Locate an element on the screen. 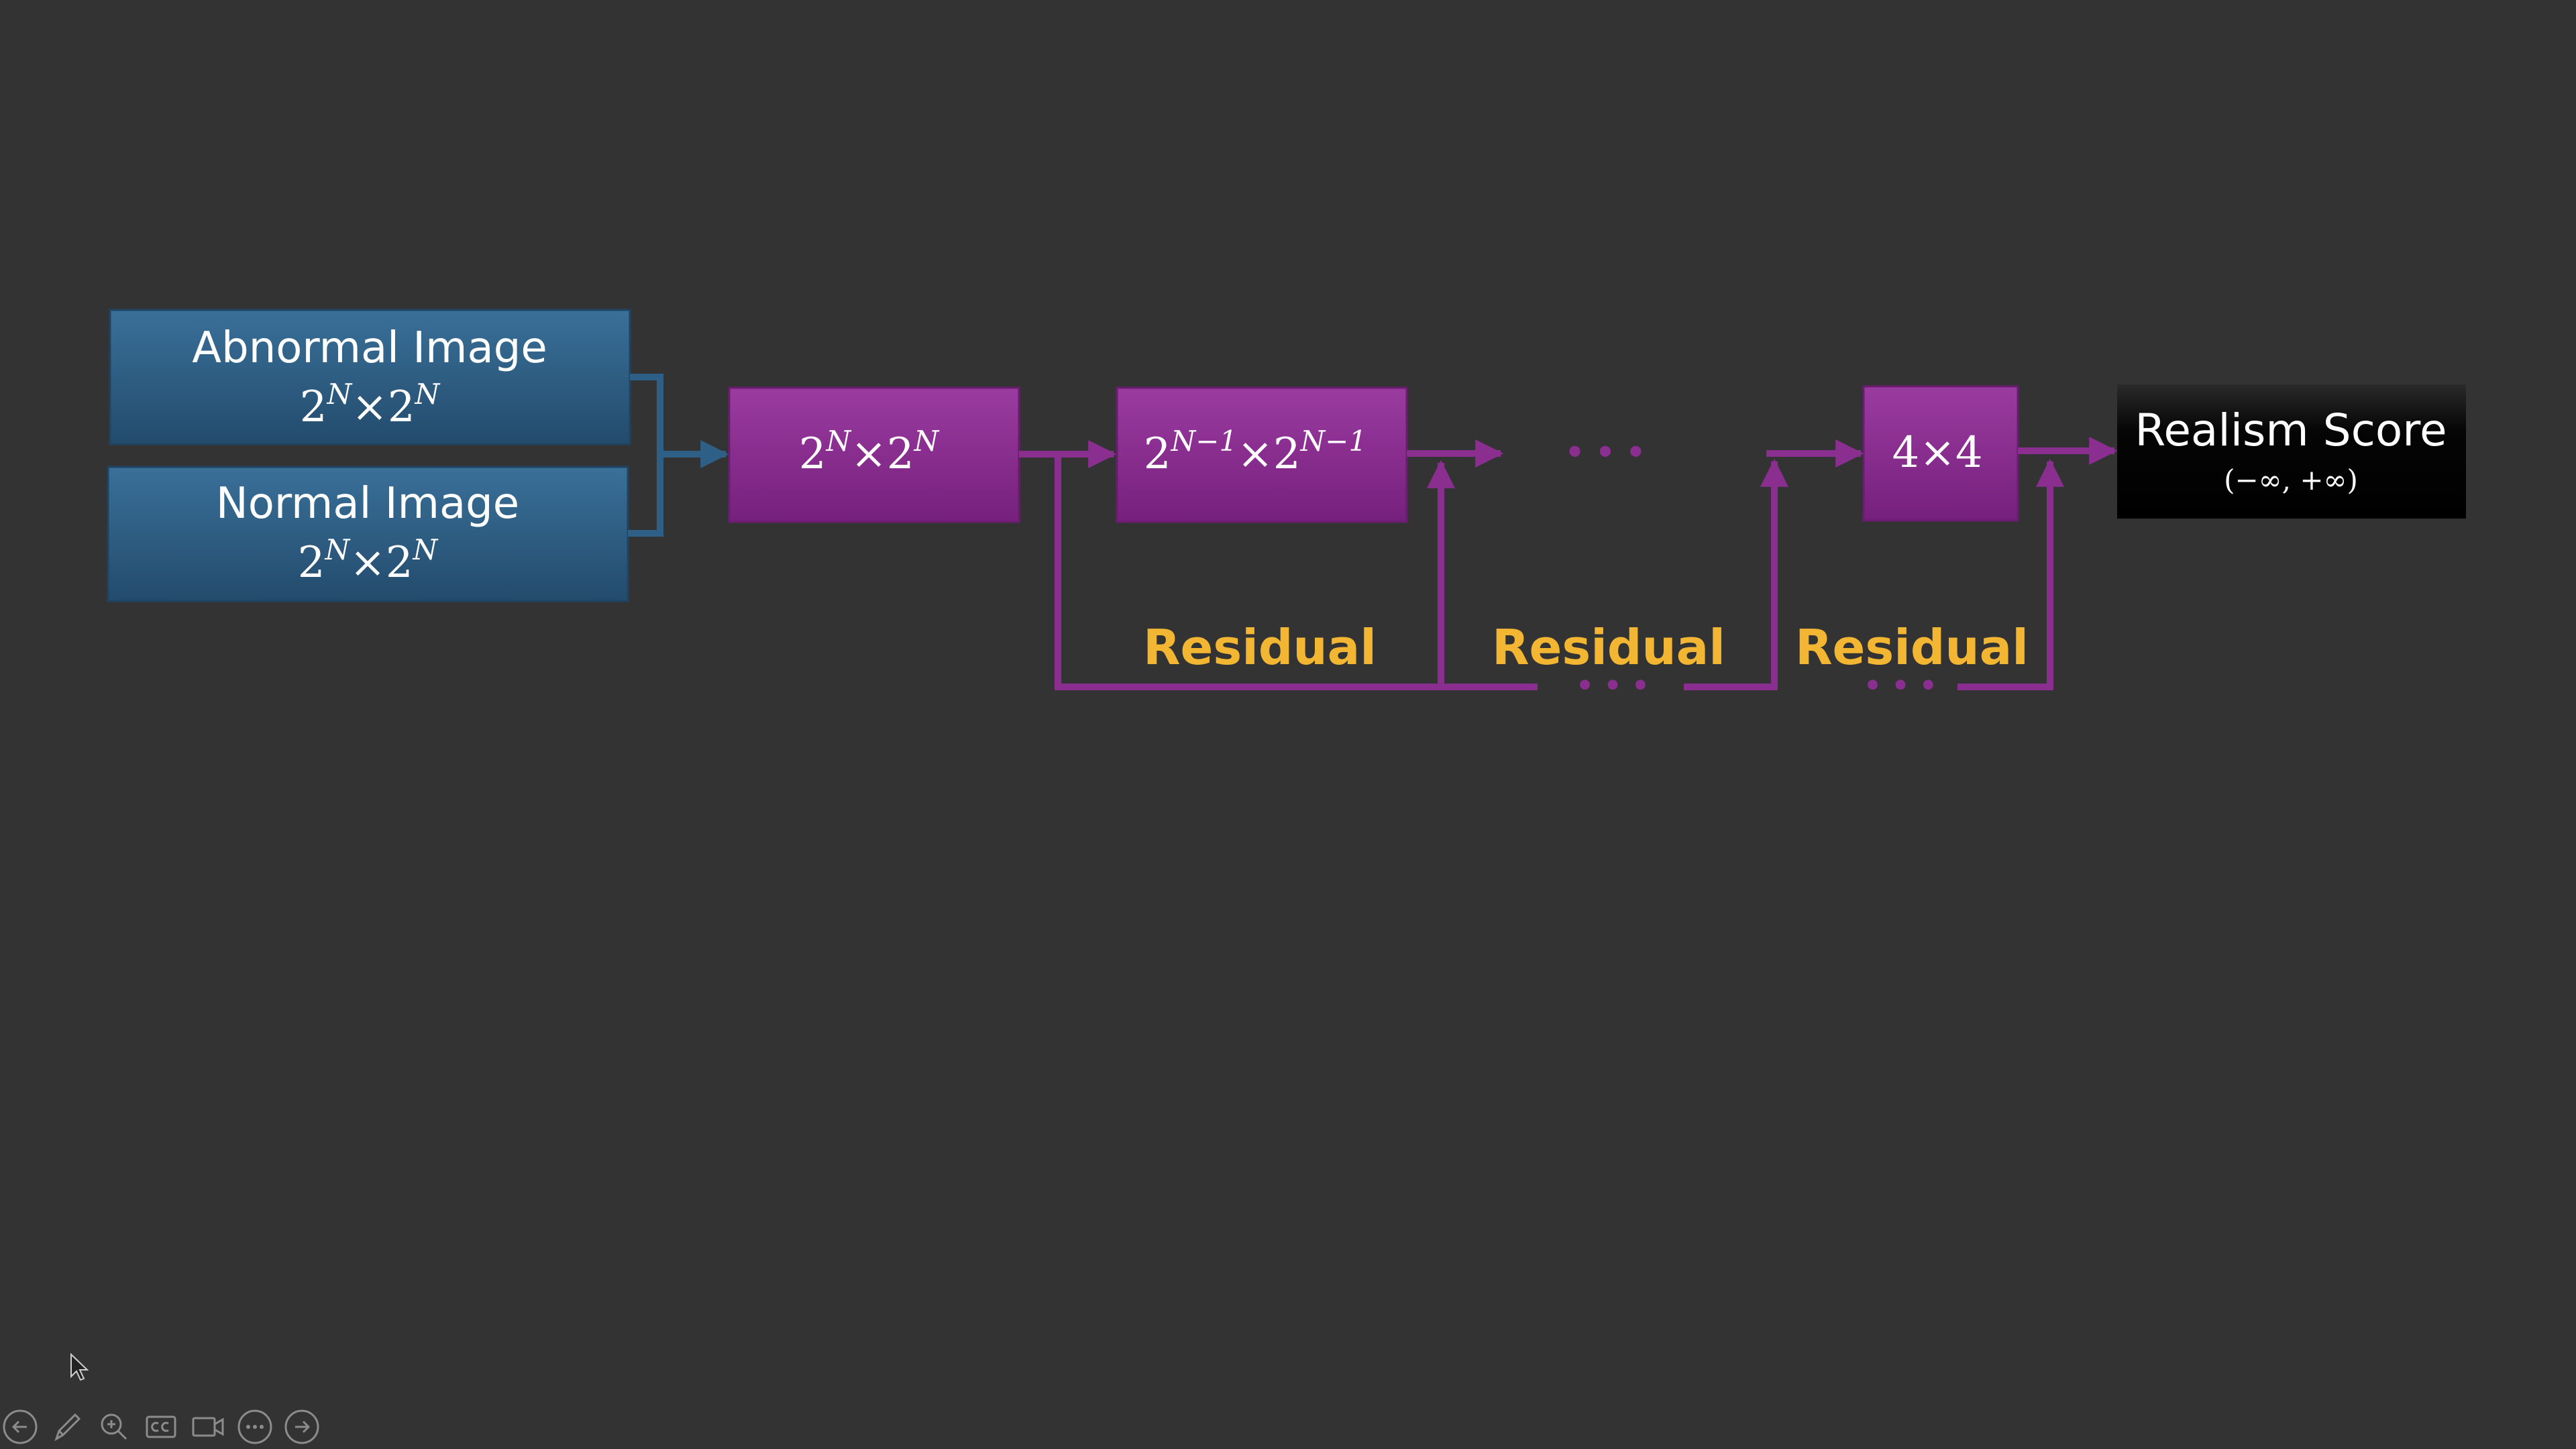 The height and width of the screenshot is (1449, 2576). residual-ellipsis-2: • • • is located at coordinates (1900, 685).